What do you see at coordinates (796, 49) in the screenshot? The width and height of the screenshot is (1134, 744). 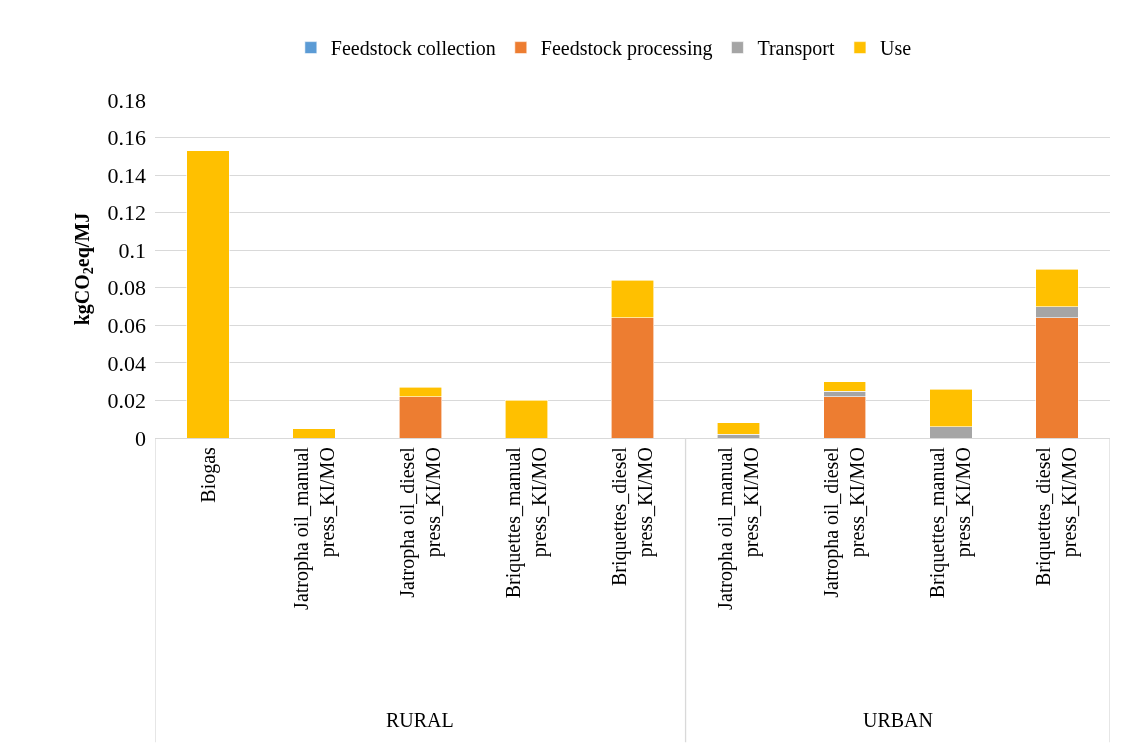 I see `legend-label: Transport` at bounding box center [796, 49].